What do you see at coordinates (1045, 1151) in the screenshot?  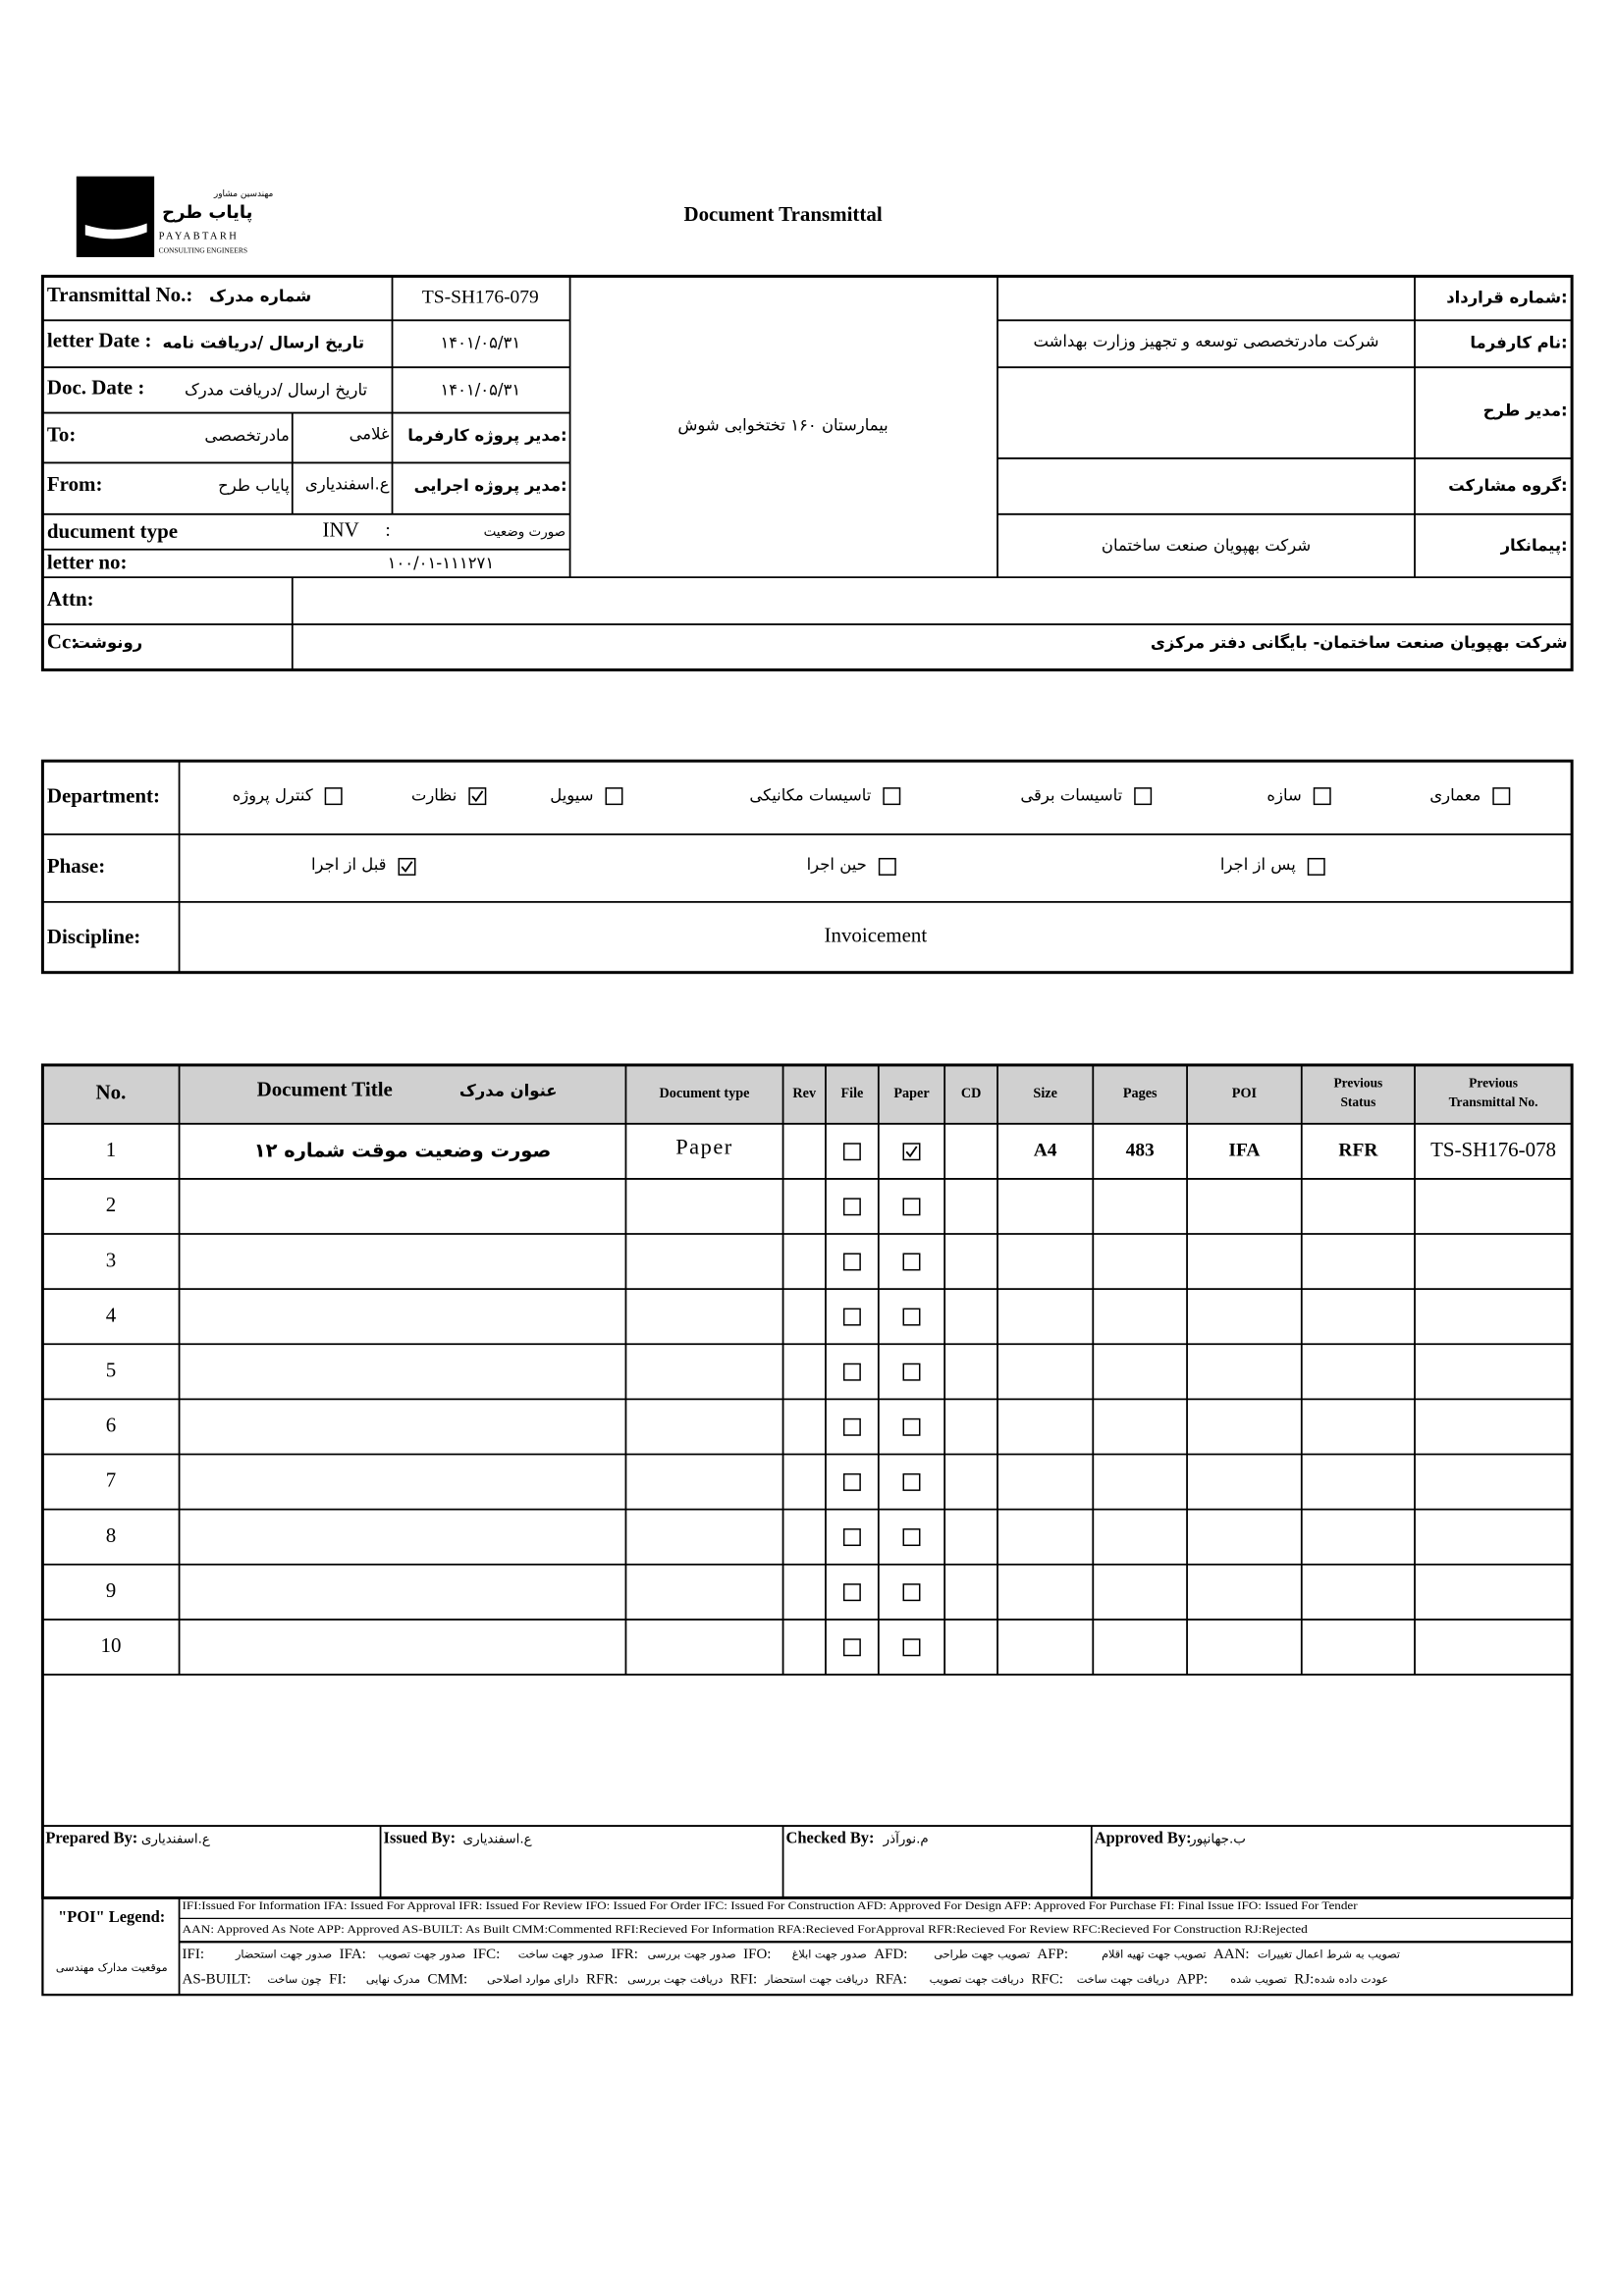 I see `cell-text: A4` at bounding box center [1045, 1151].